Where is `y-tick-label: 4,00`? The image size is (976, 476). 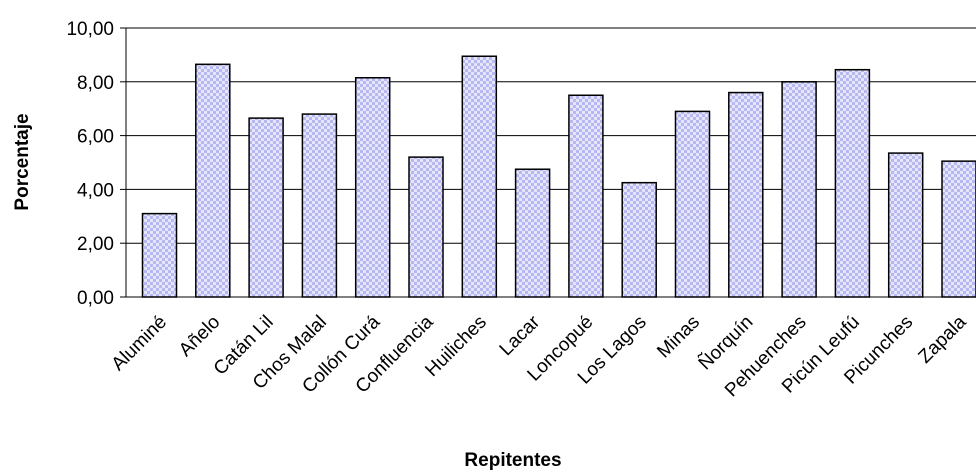
y-tick-label: 4,00 is located at coordinates (95, 190).